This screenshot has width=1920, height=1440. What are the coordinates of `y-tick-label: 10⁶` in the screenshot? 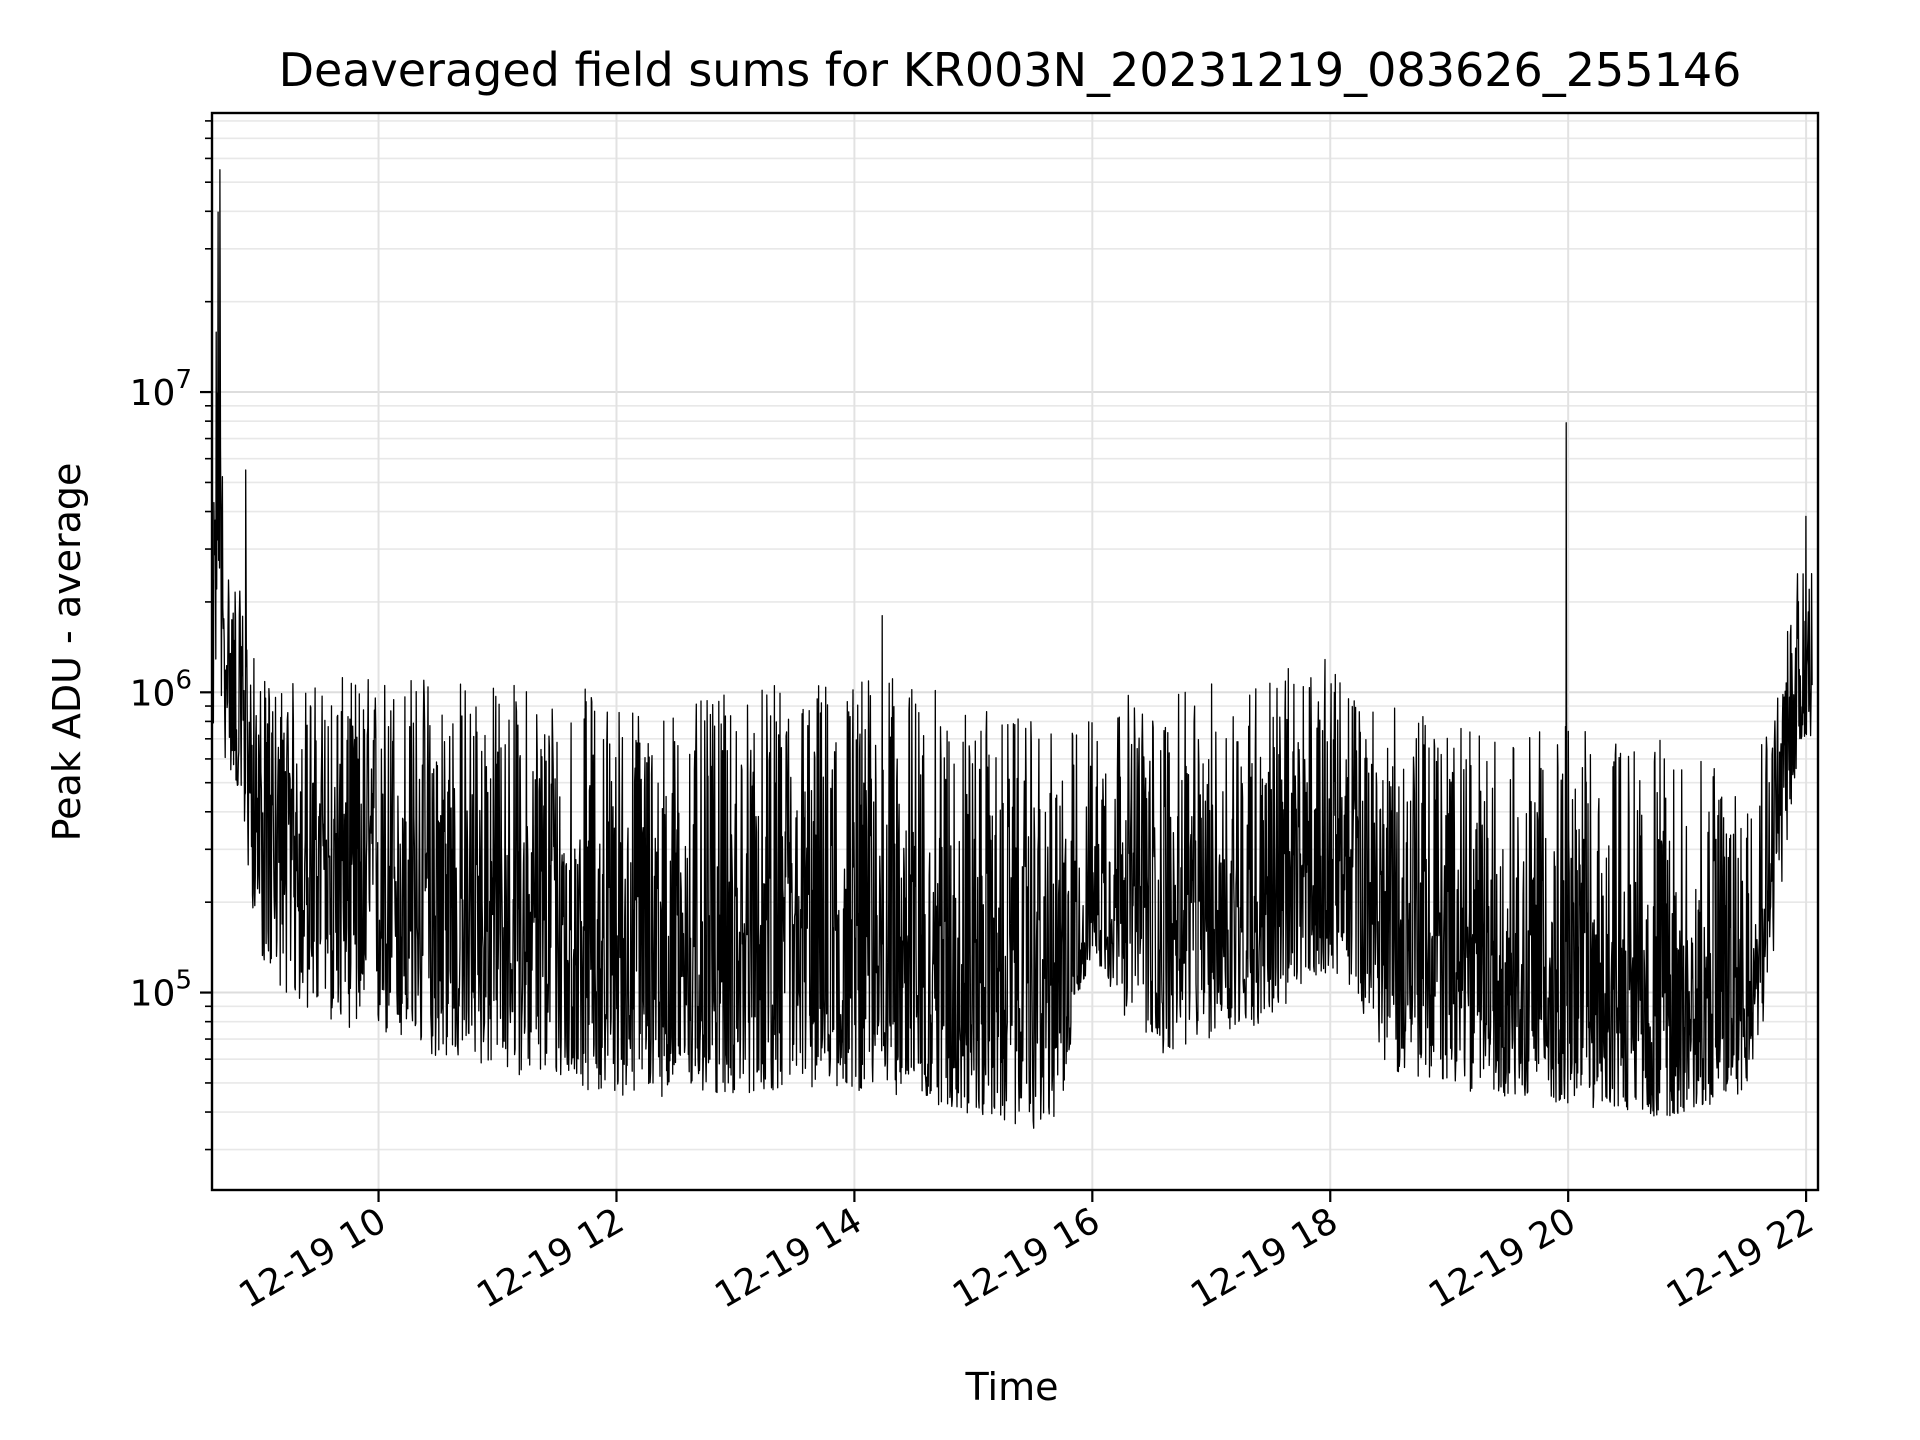 It's located at (161, 689).